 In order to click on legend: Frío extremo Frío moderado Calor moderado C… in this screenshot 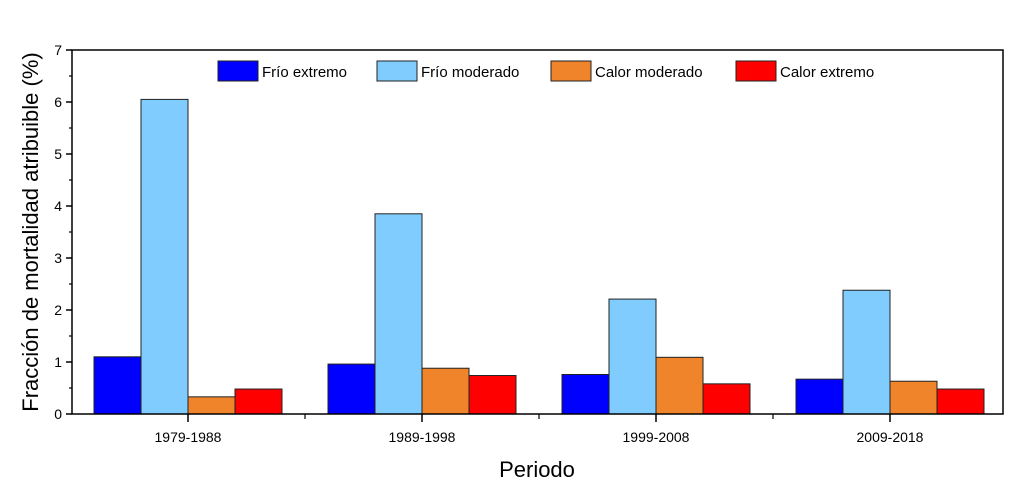, I will do `click(545, 71)`.